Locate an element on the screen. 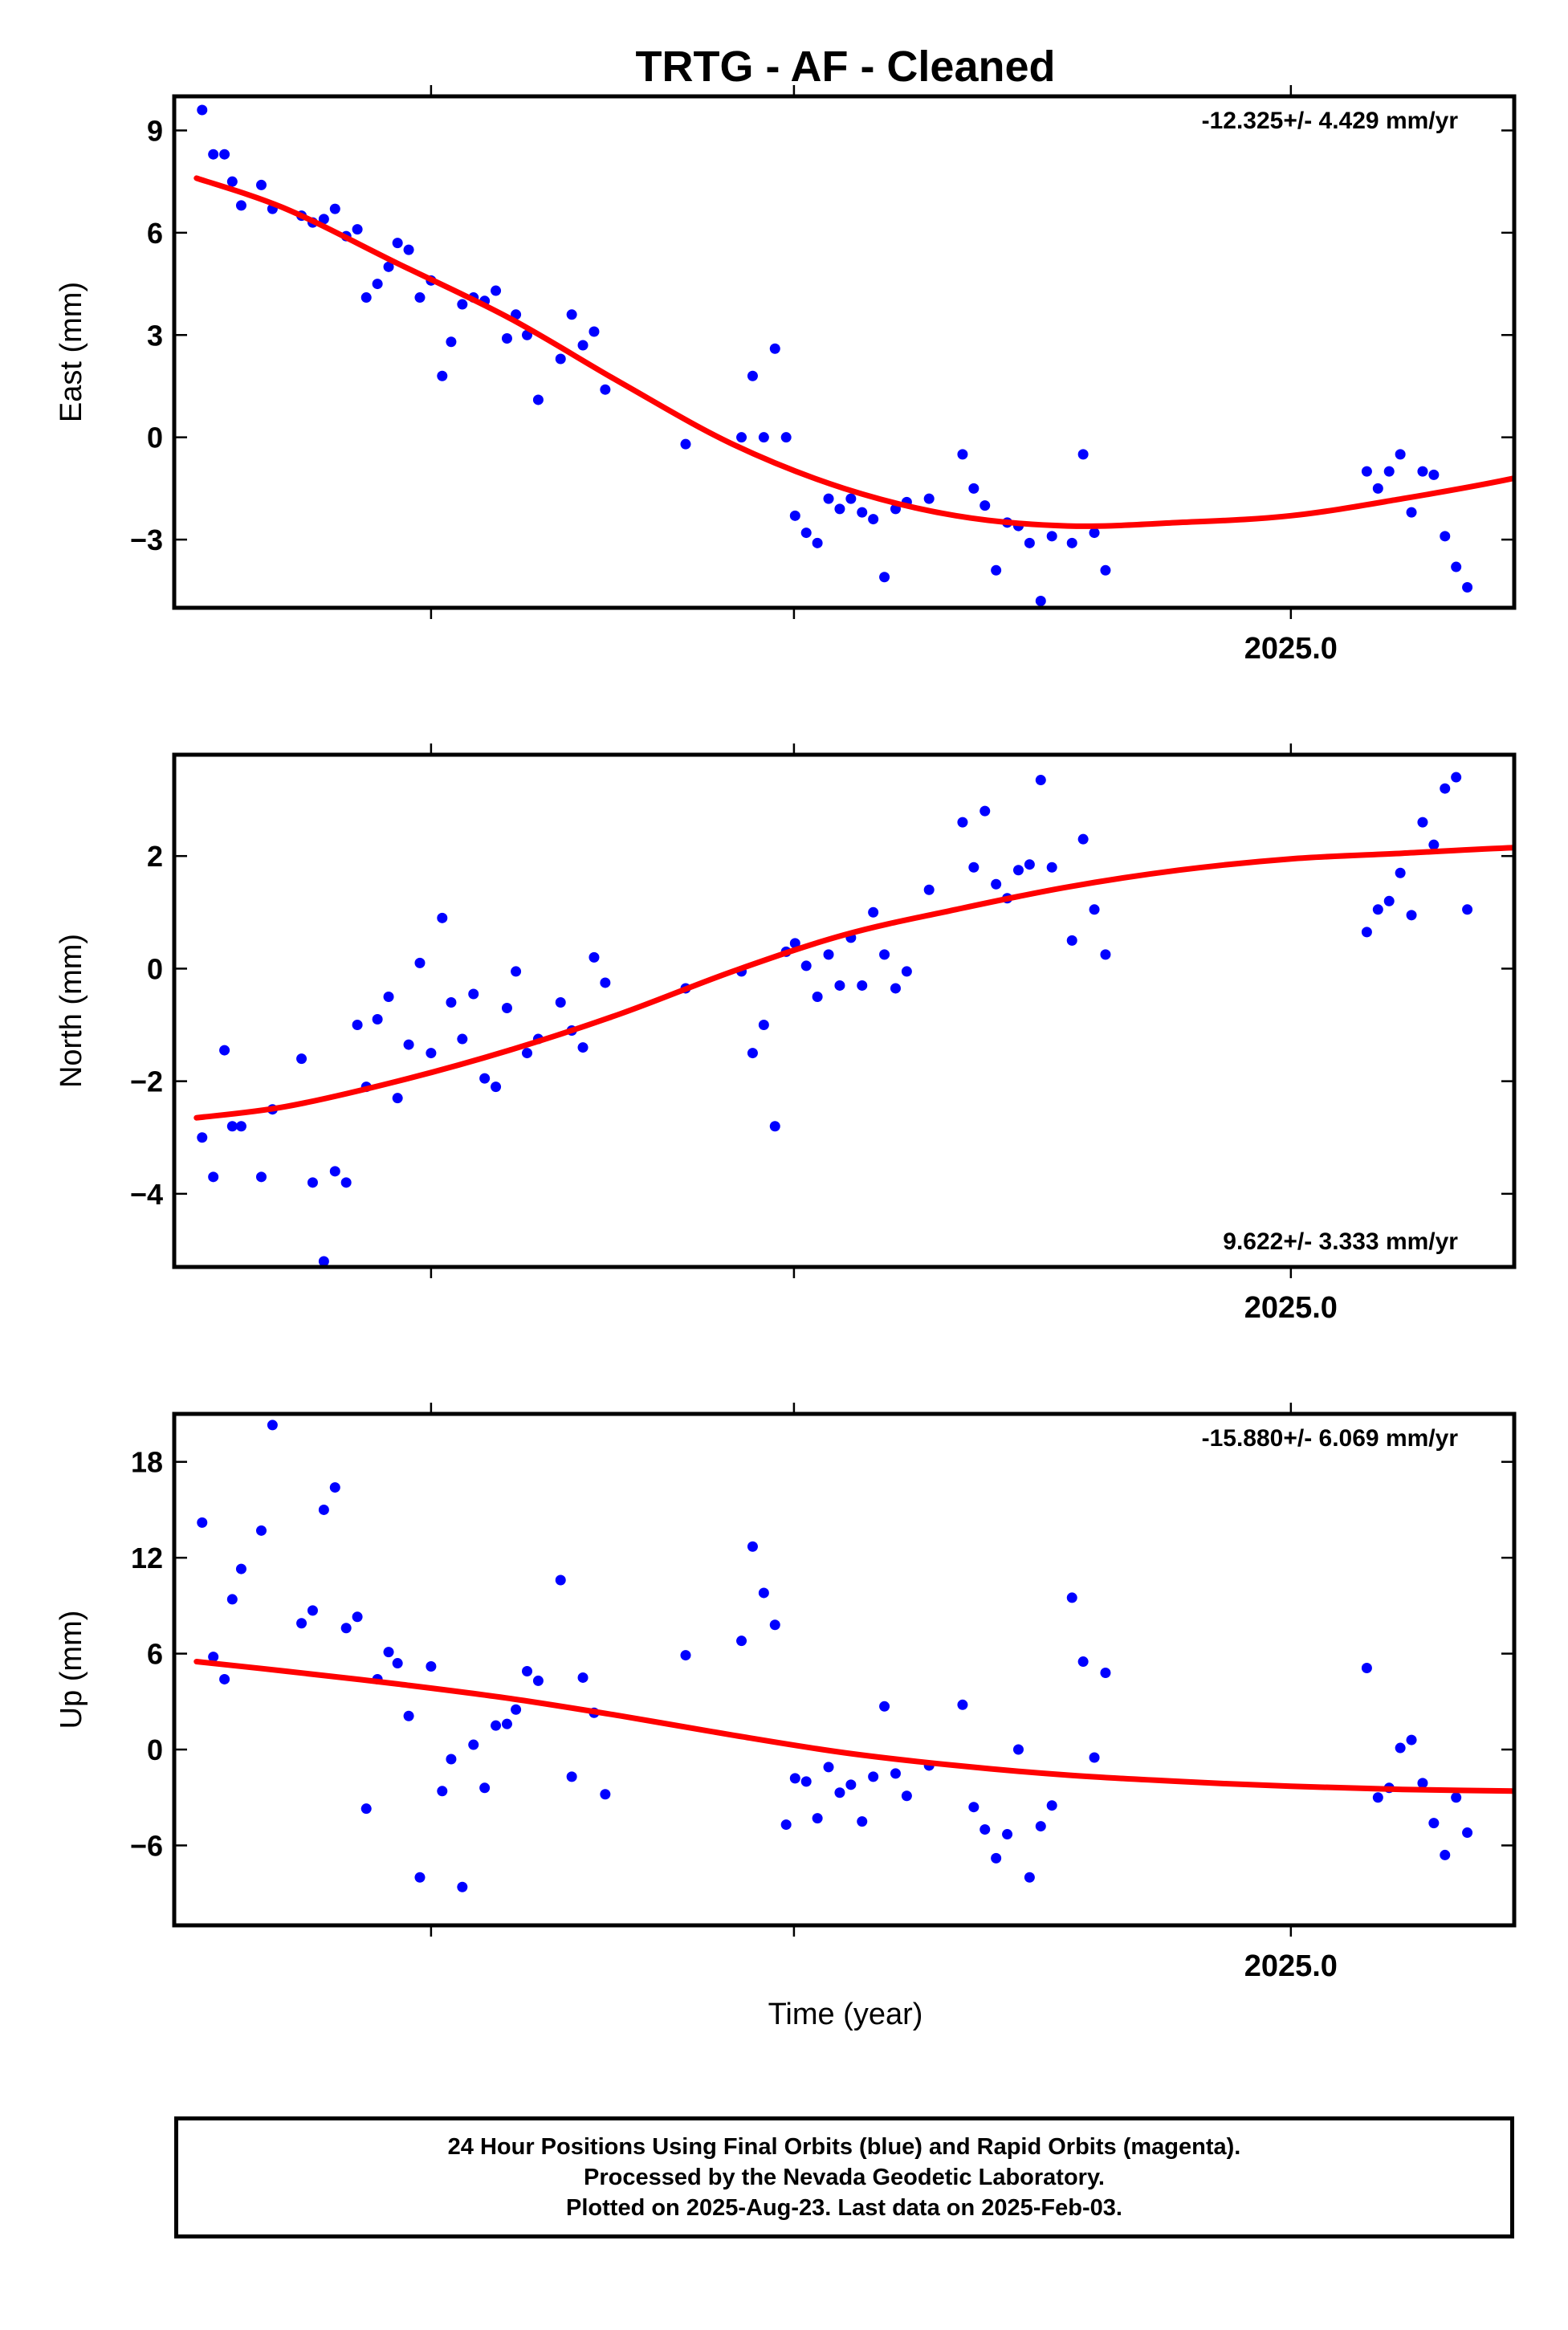 The width and height of the screenshot is (1568, 2330). y-tick-label: 9 is located at coordinates (155, 130).